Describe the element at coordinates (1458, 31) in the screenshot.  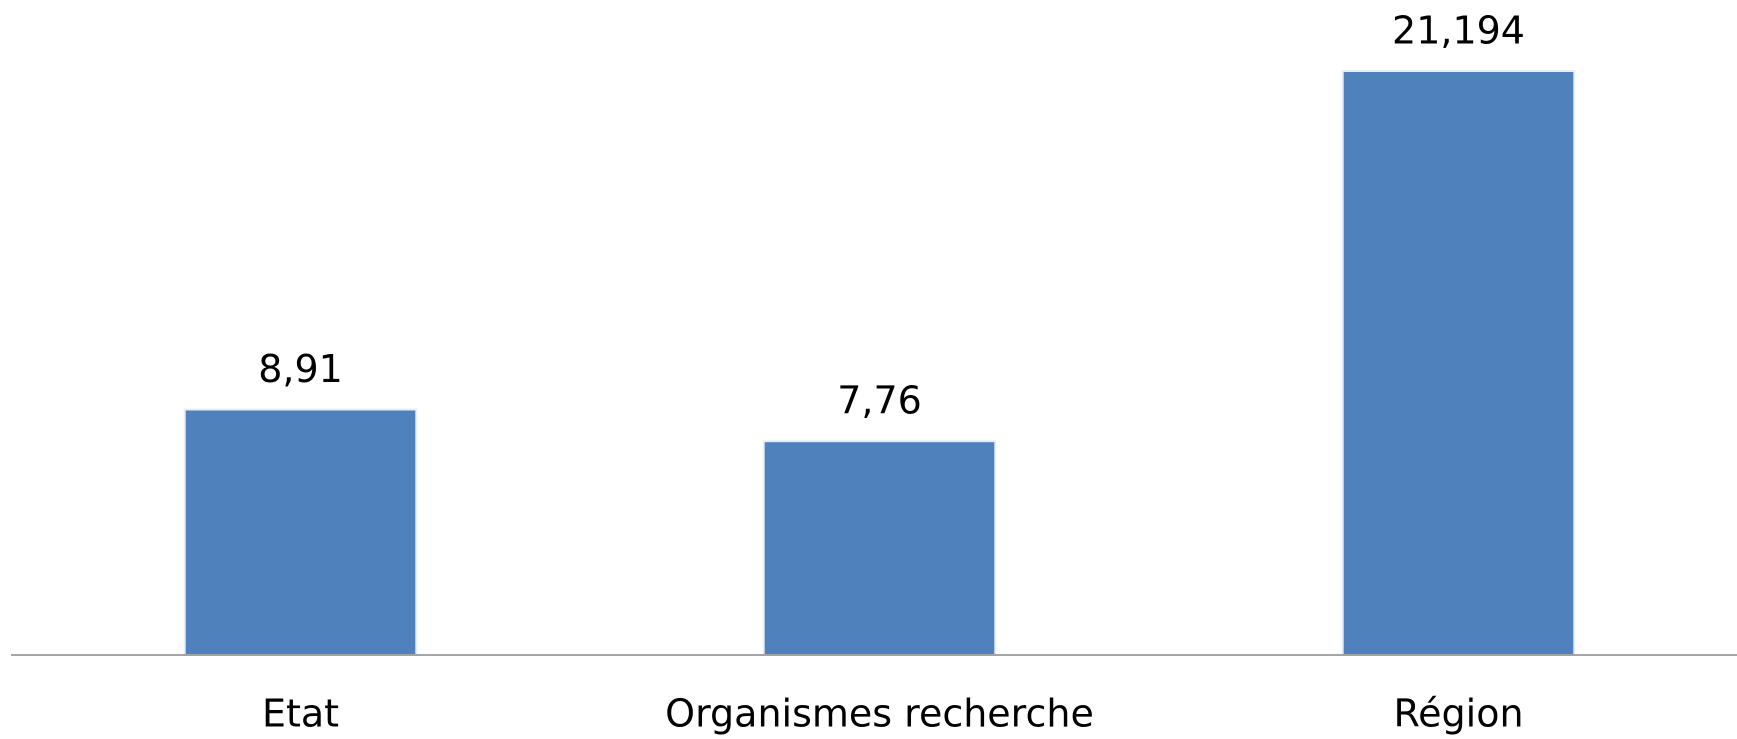
I see `data-label: 21,194` at that location.